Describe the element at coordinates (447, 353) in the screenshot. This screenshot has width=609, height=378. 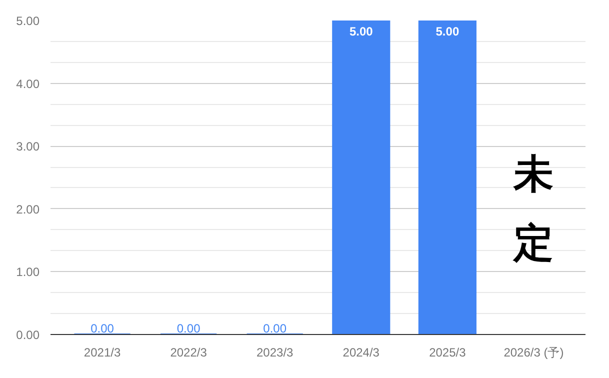
I see `x-tick-label: 2025/3` at that location.